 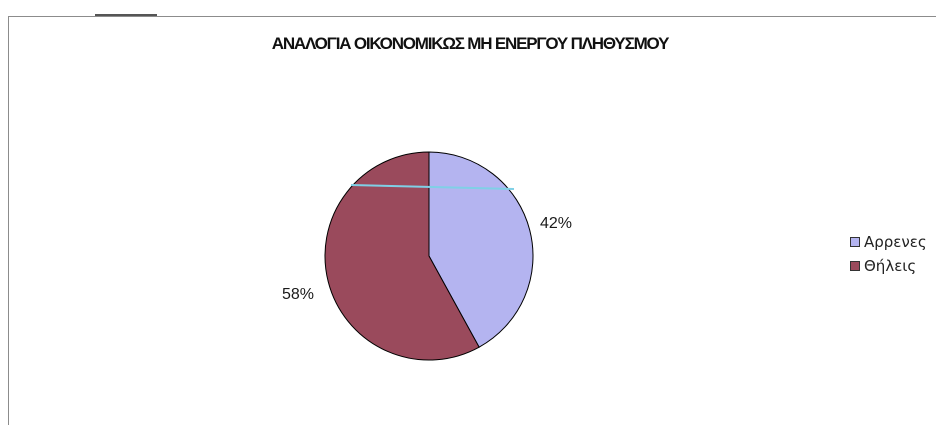 What do you see at coordinates (432, 187) in the screenshot?
I see `highlight-line` at bounding box center [432, 187].